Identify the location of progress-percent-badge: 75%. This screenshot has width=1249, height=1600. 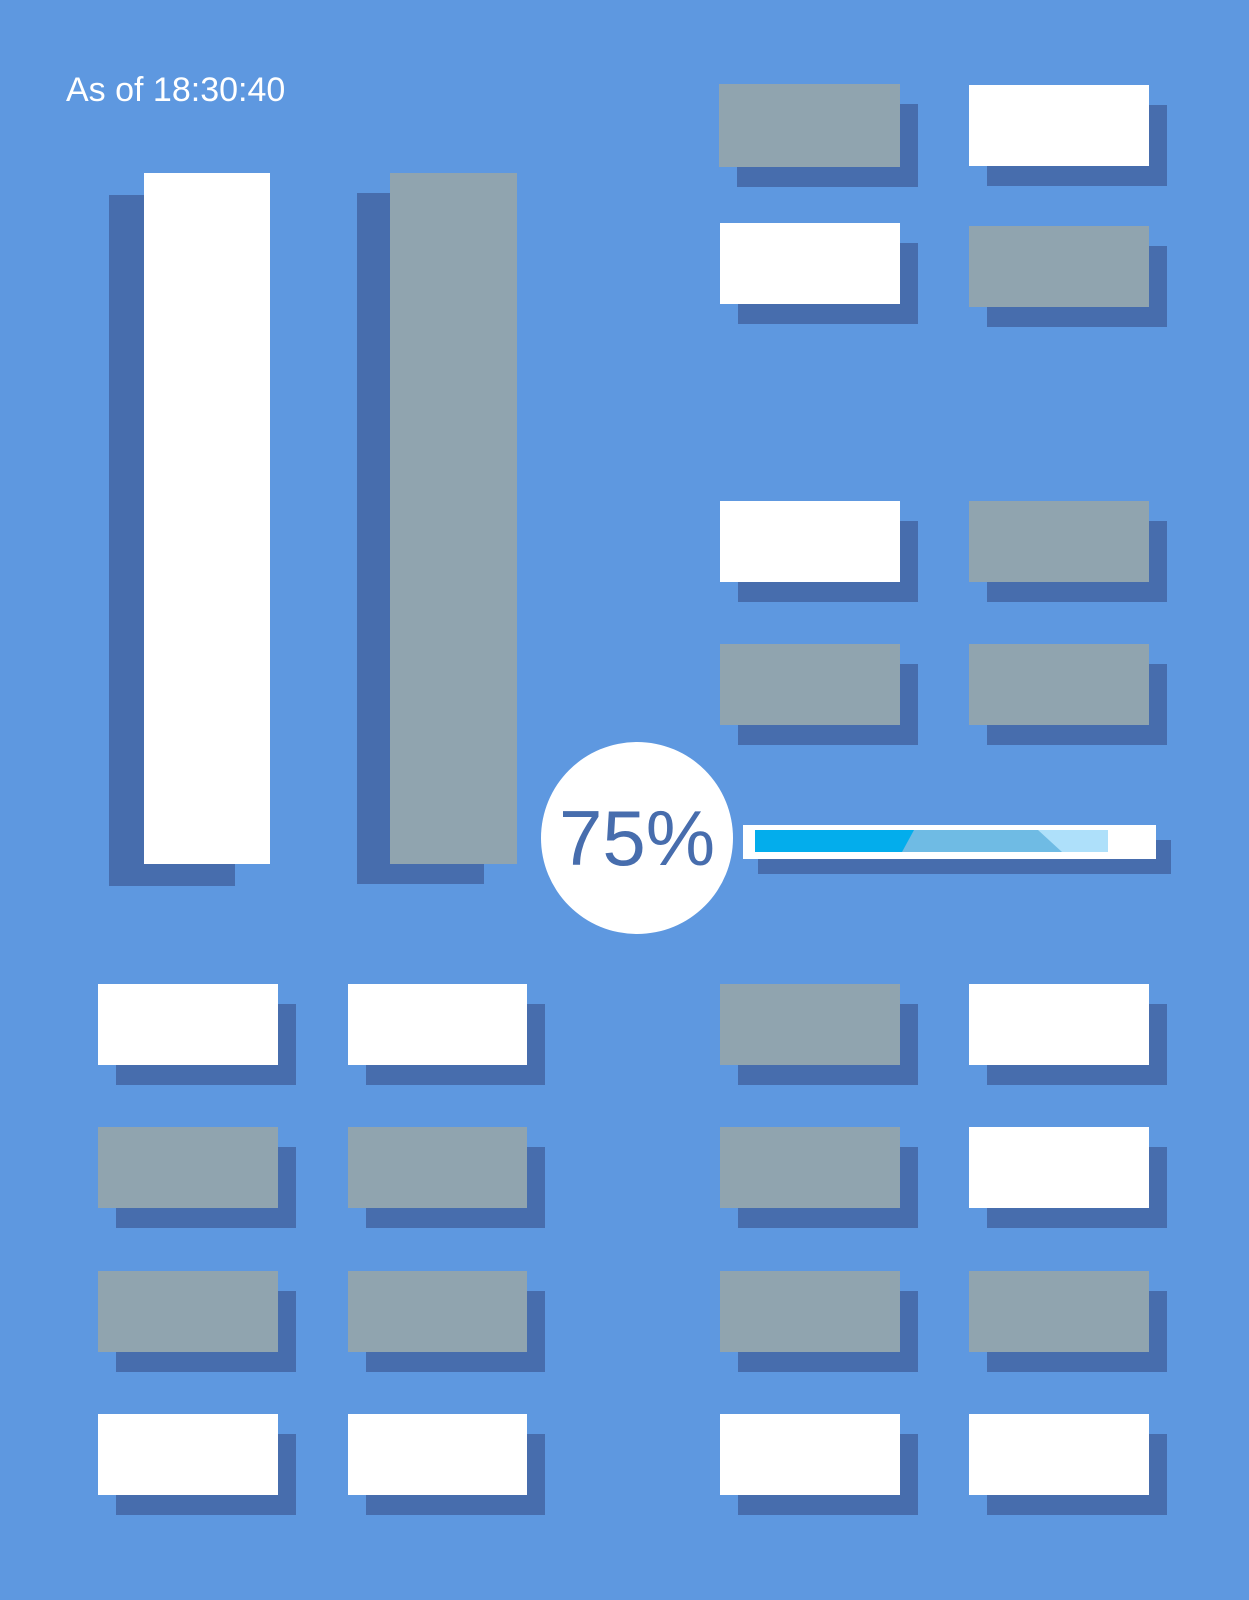
(637, 838).